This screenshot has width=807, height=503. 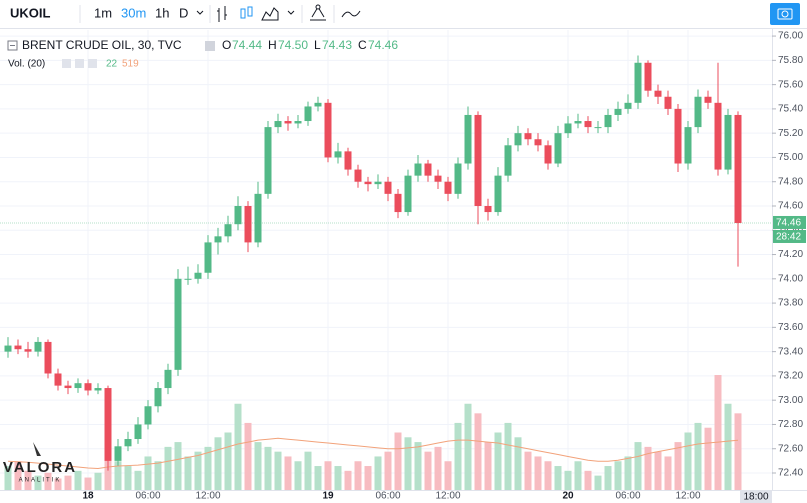 What do you see at coordinates (162, 12) in the screenshot?
I see `interval-button: 1h` at bounding box center [162, 12].